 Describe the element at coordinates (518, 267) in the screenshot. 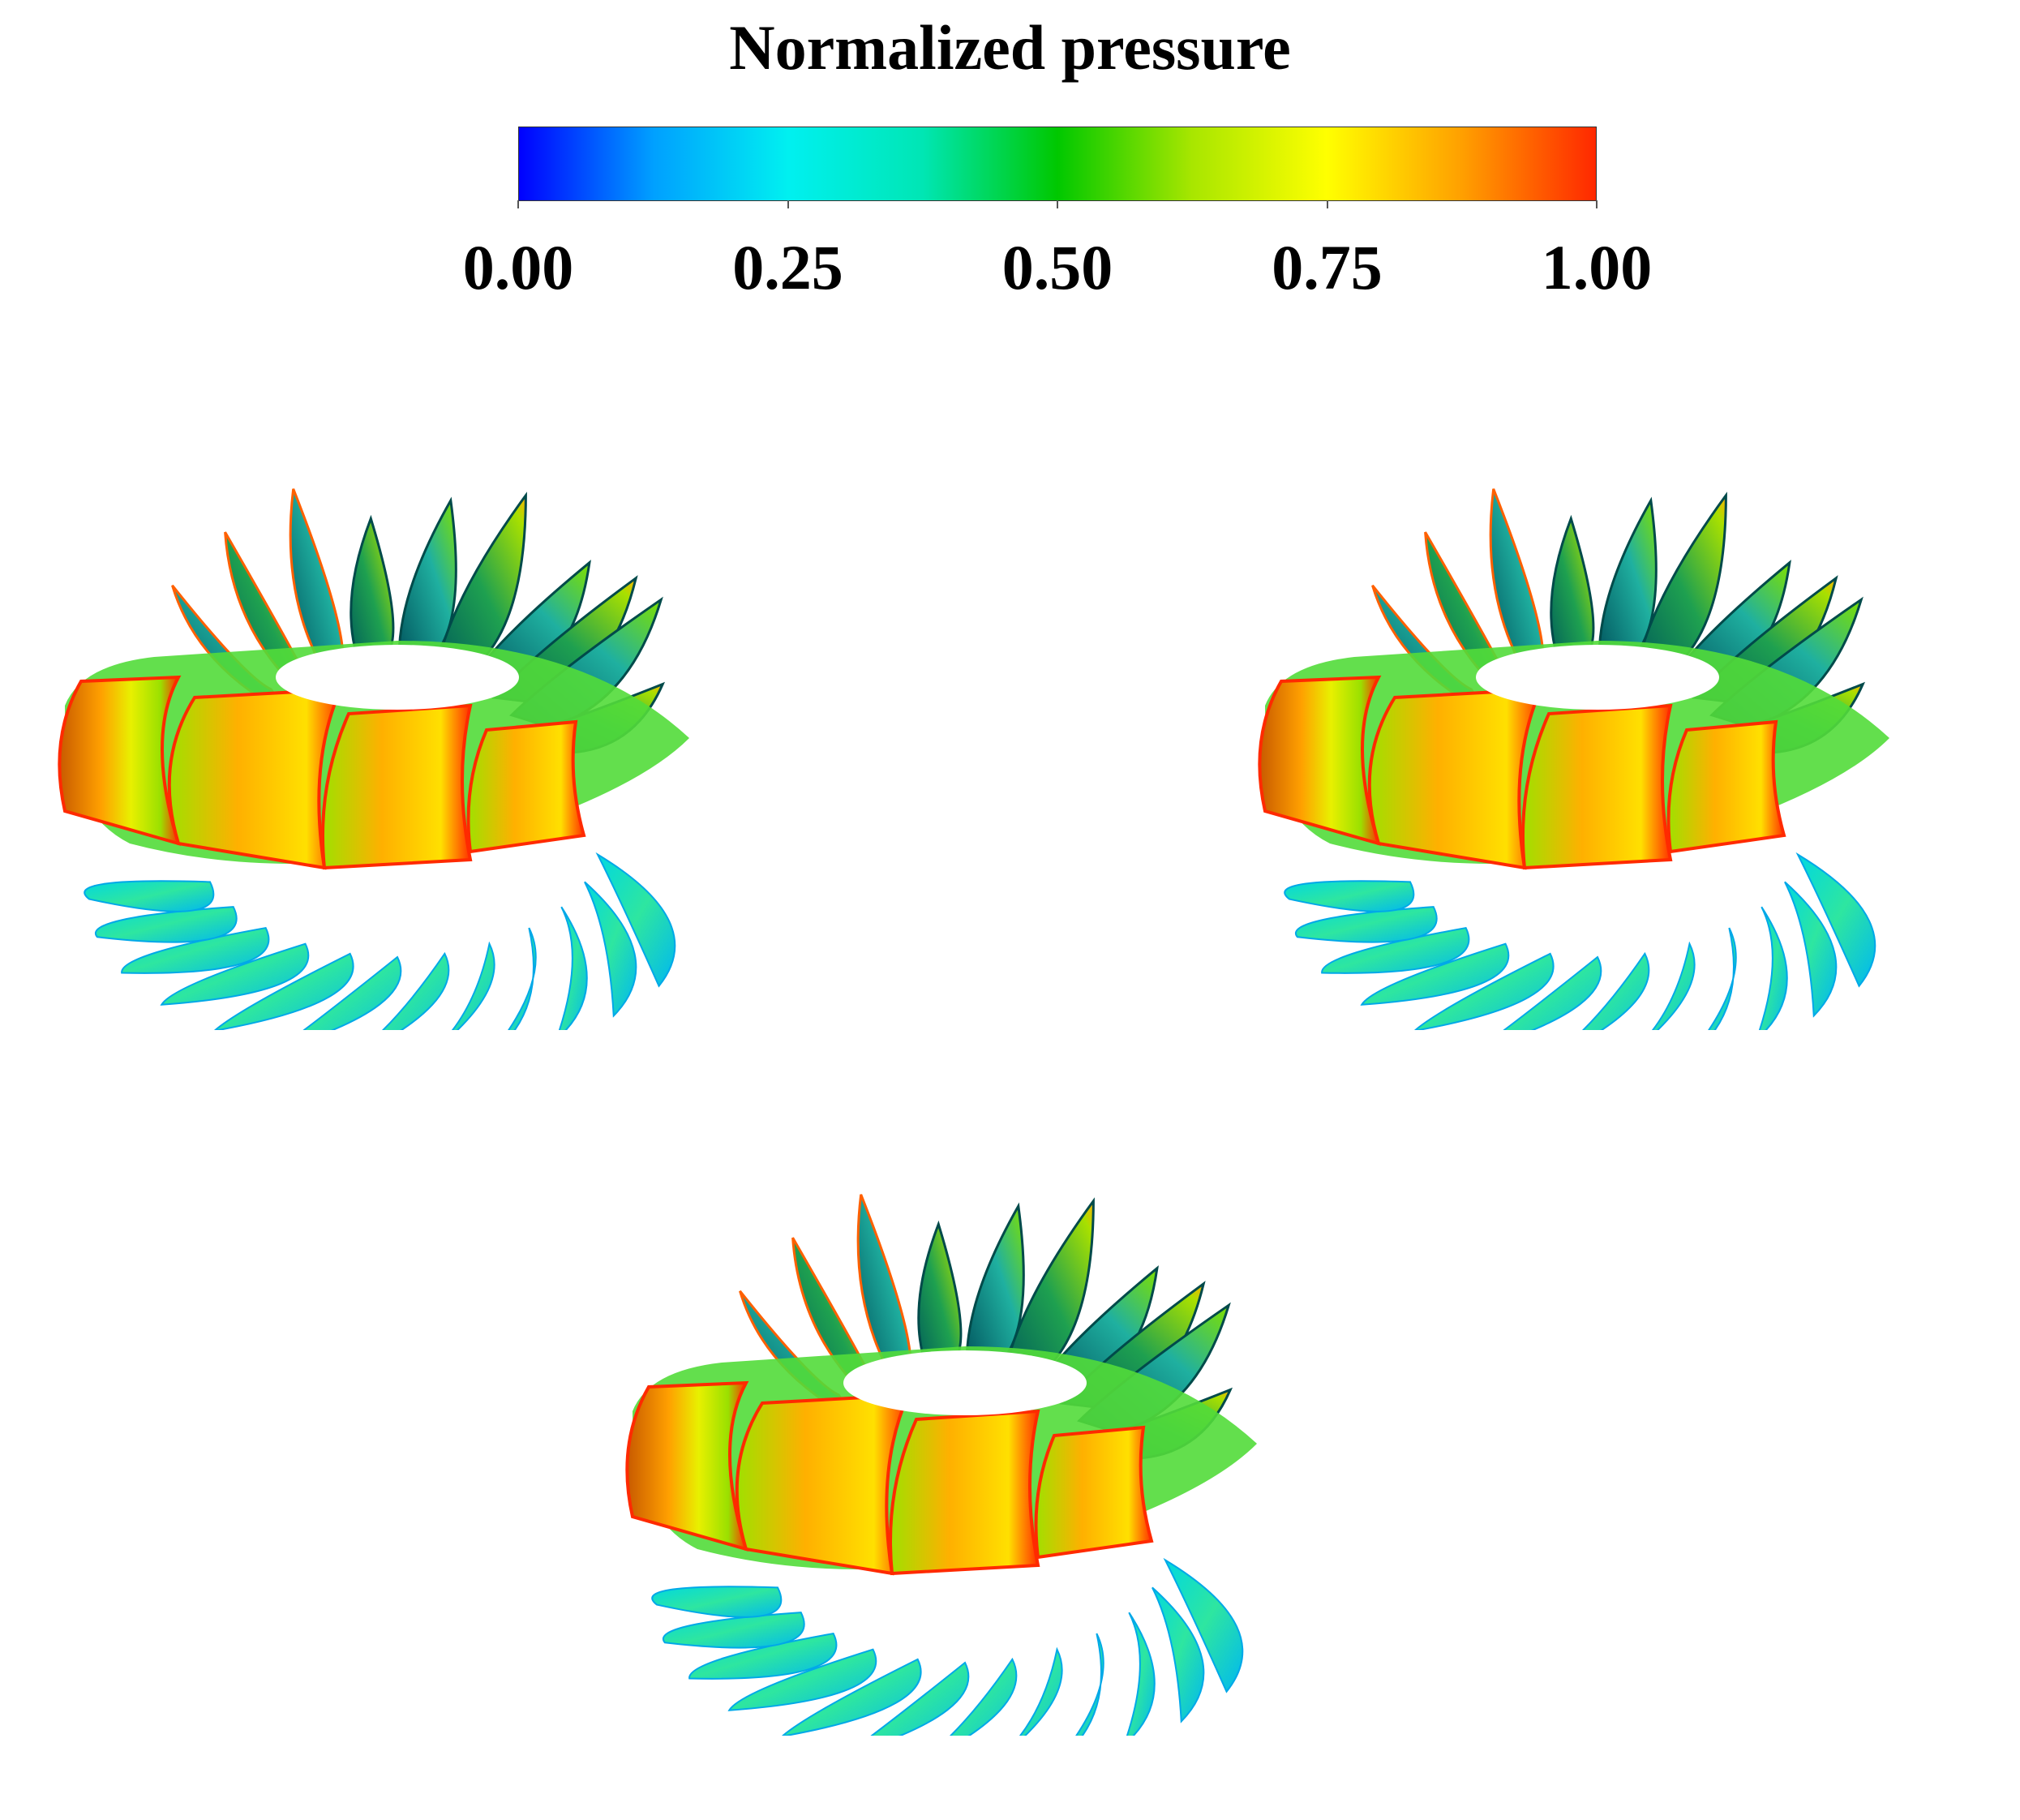

I see `colorbar-tick-label: 0.00` at that location.